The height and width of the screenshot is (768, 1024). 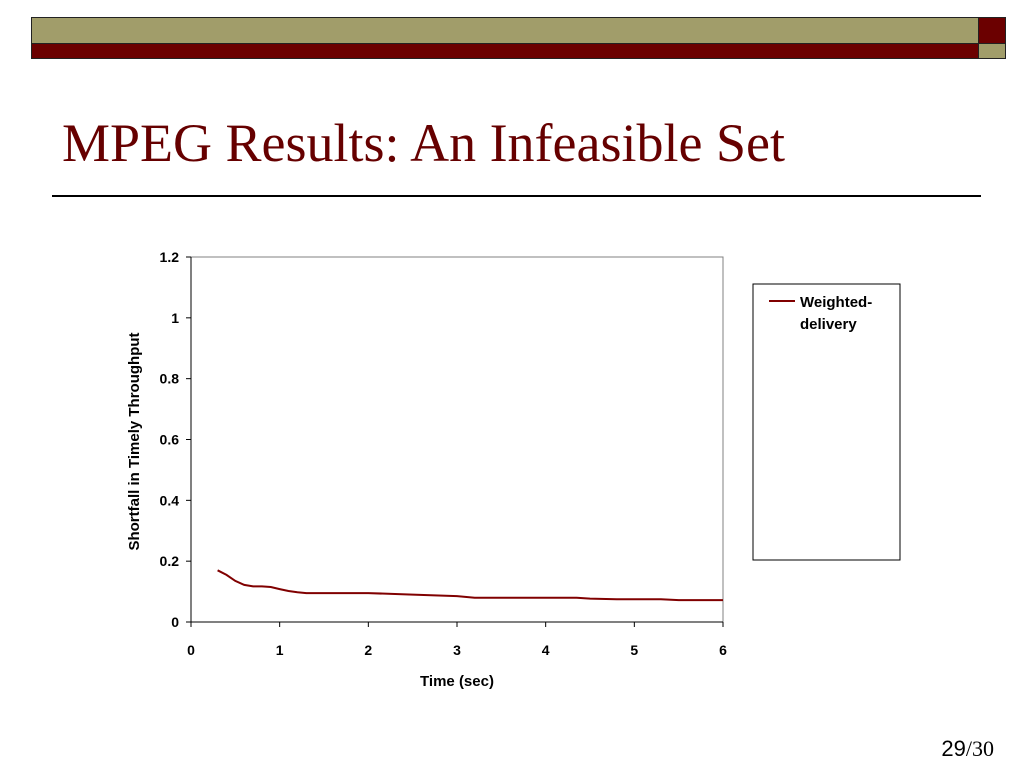 What do you see at coordinates (170, 500) in the screenshot?
I see `y-tick-label: 0.4` at bounding box center [170, 500].